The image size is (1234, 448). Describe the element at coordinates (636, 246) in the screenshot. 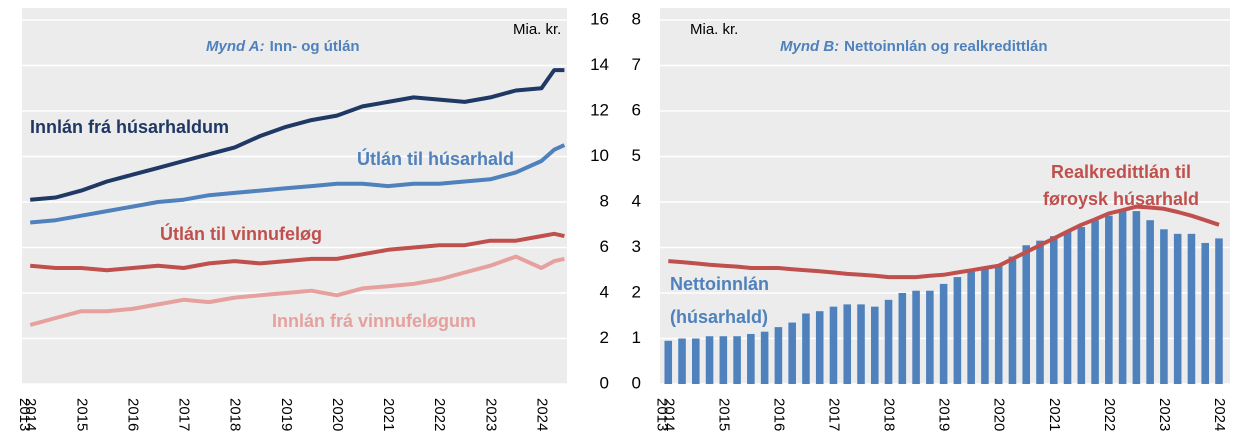

I see `y-tick-label: 3` at that location.